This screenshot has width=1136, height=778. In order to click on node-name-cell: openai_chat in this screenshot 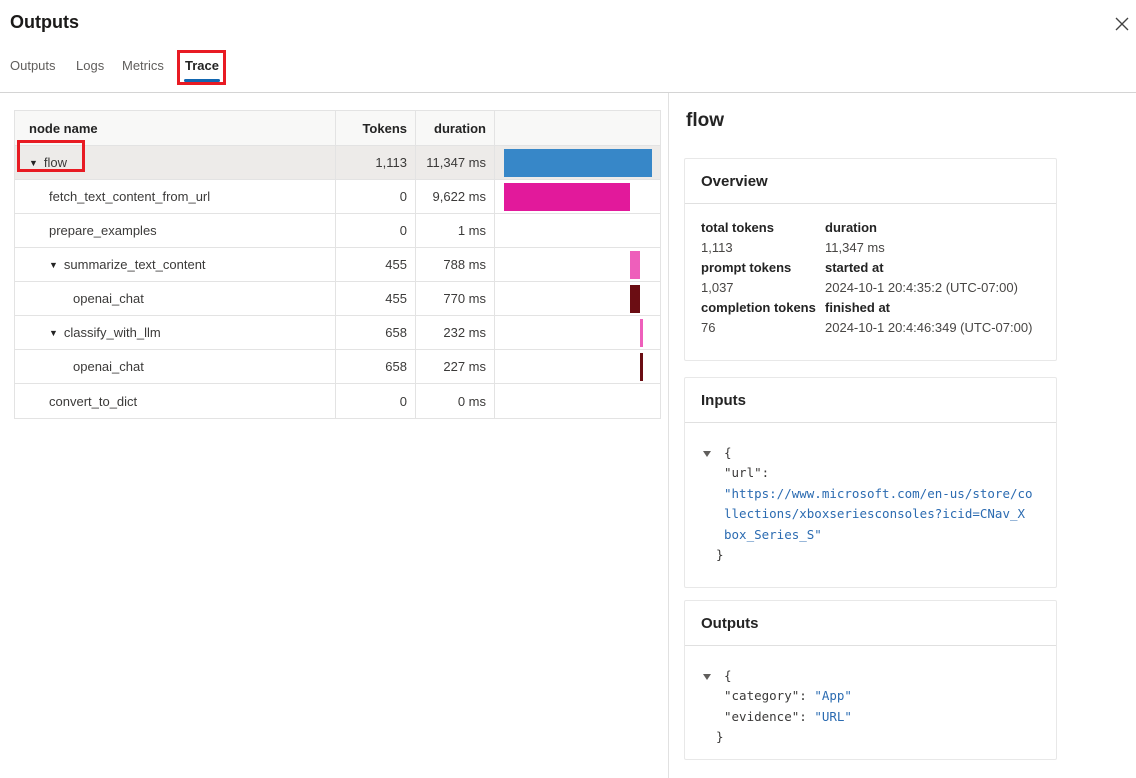, I will do `click(175, 298)`.